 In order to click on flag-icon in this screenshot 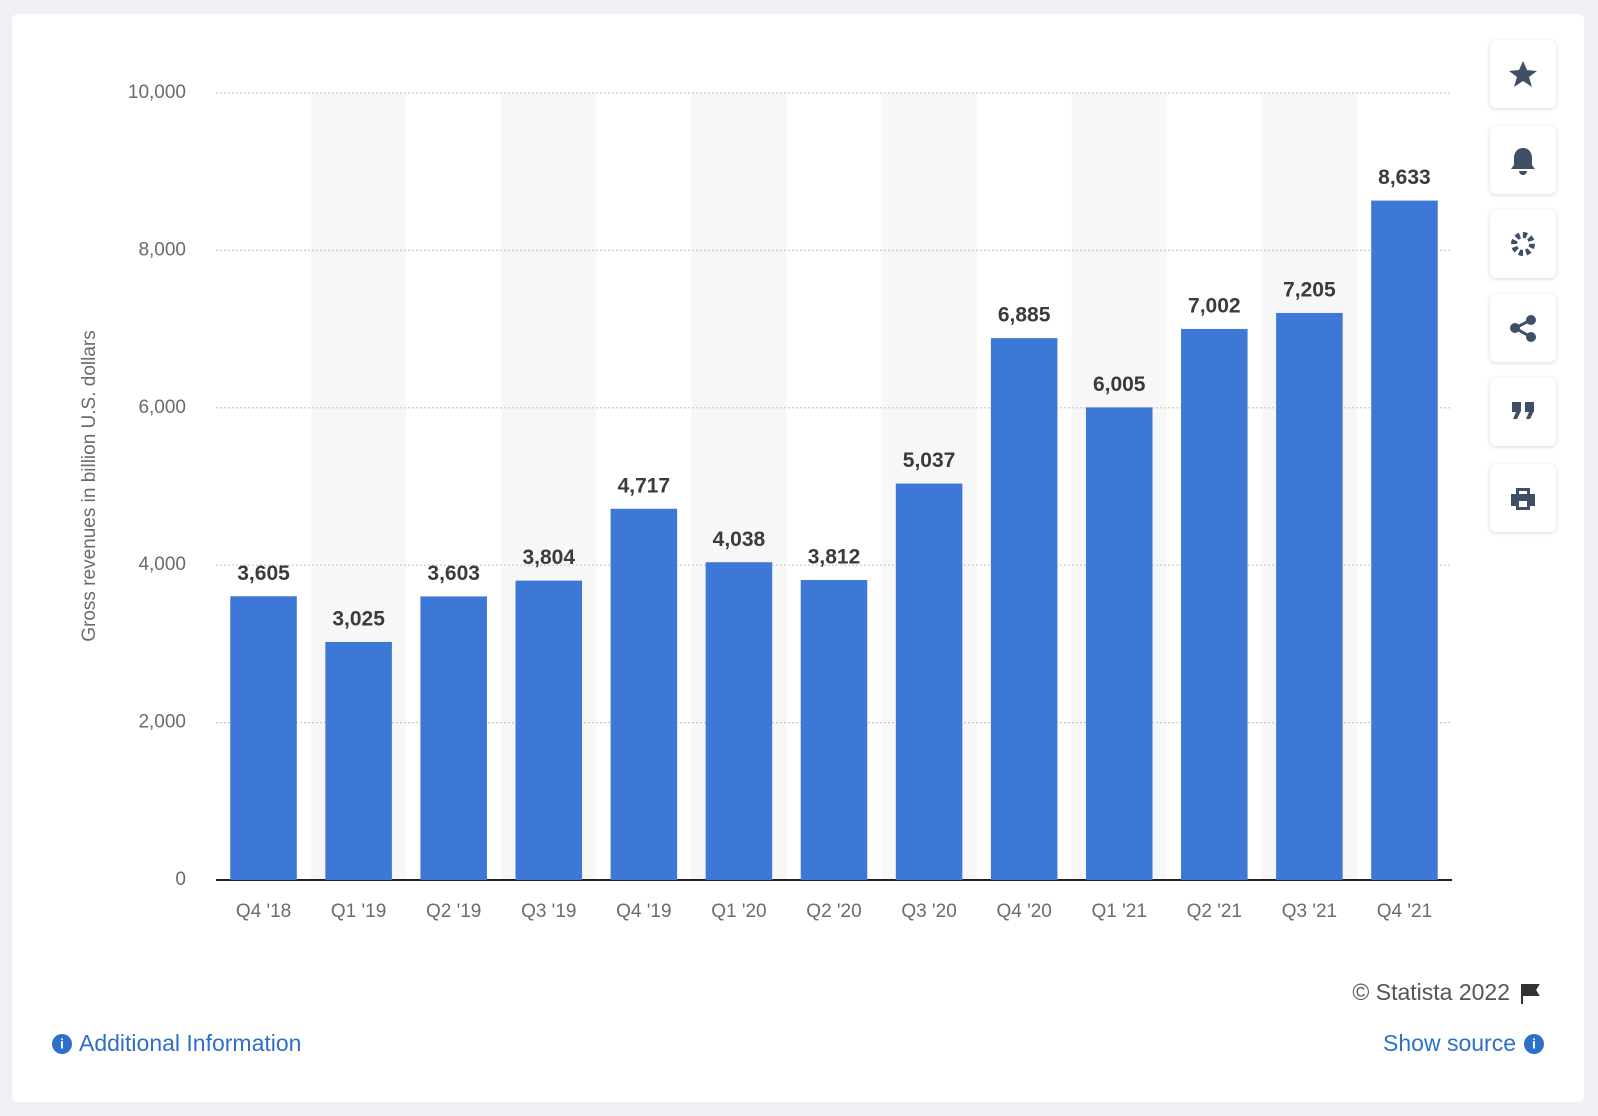, I will do `click(1530, 994)`.